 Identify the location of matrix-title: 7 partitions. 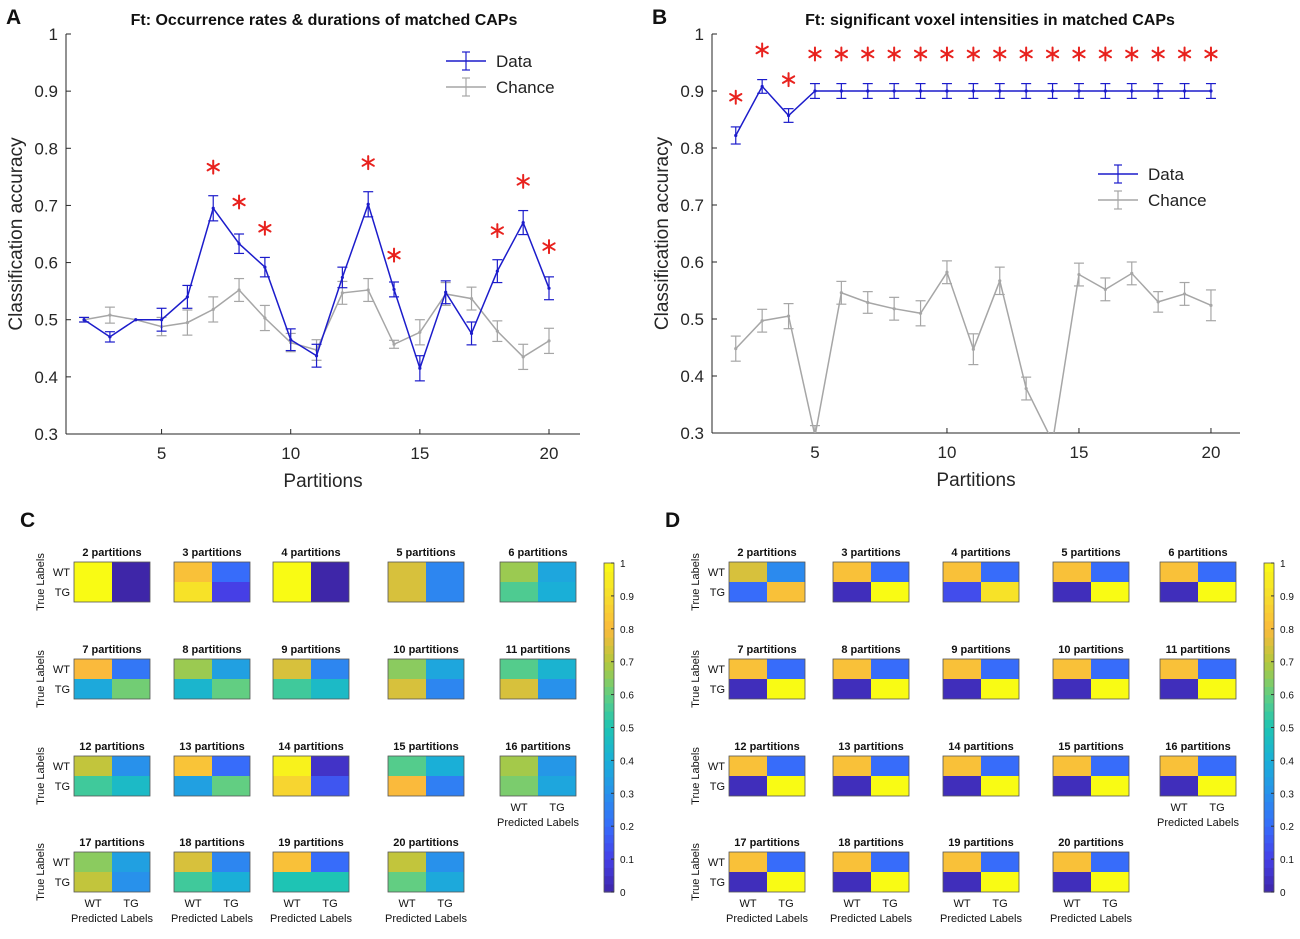
(111, 650).